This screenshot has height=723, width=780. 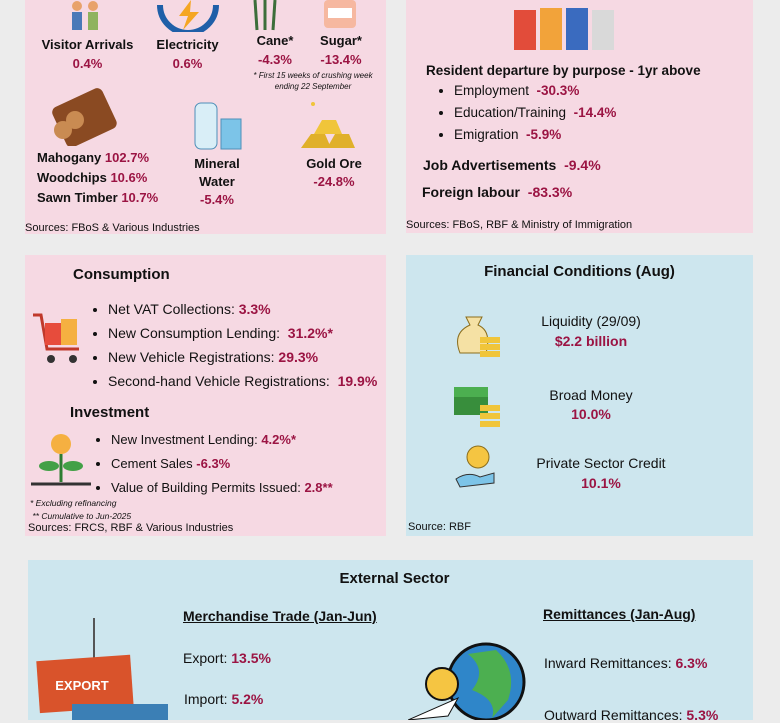 What do you see at coordinates (188, 16) in the screenshot?
I see `electricity-icon` at bounding box center [188, 16].